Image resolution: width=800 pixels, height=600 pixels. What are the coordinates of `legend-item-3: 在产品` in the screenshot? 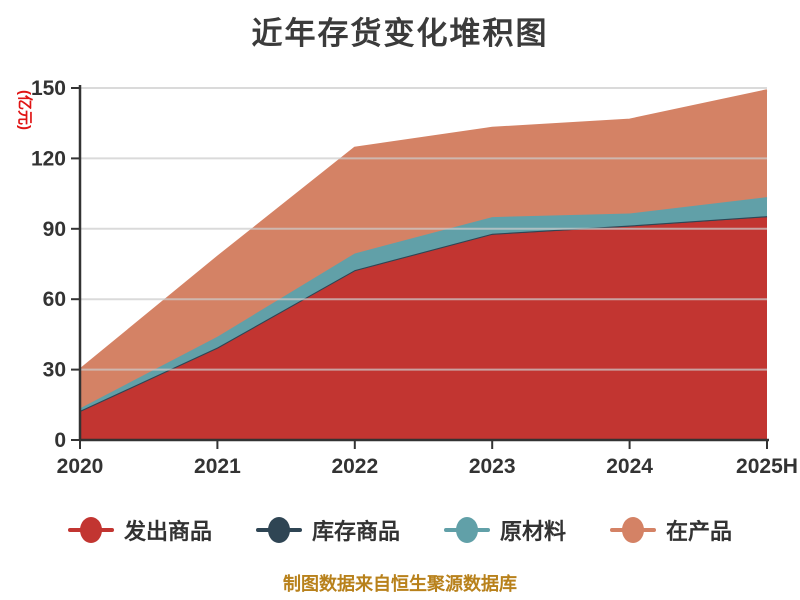 It's located at (671, 530).